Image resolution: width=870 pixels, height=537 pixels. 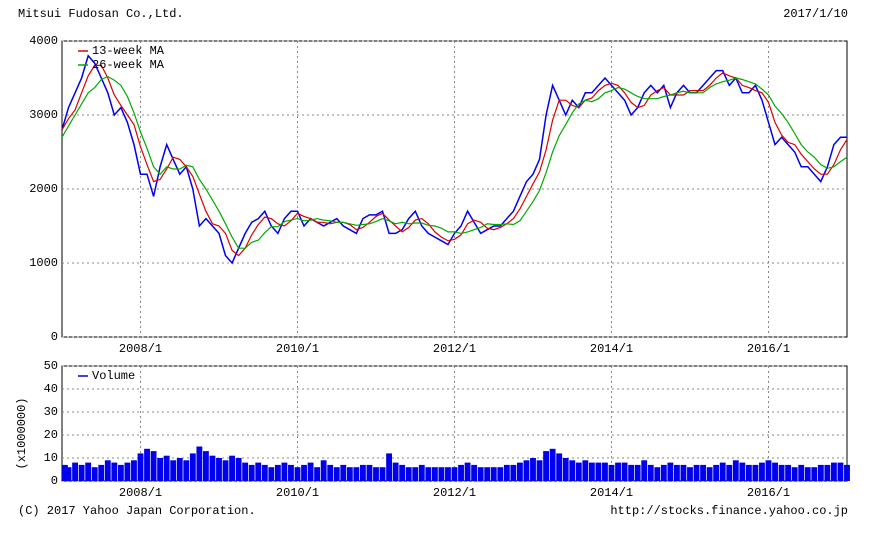 I want to click on source-url: http://stocks.finance.yahoo.co.jp, so click(x=729, y=511).